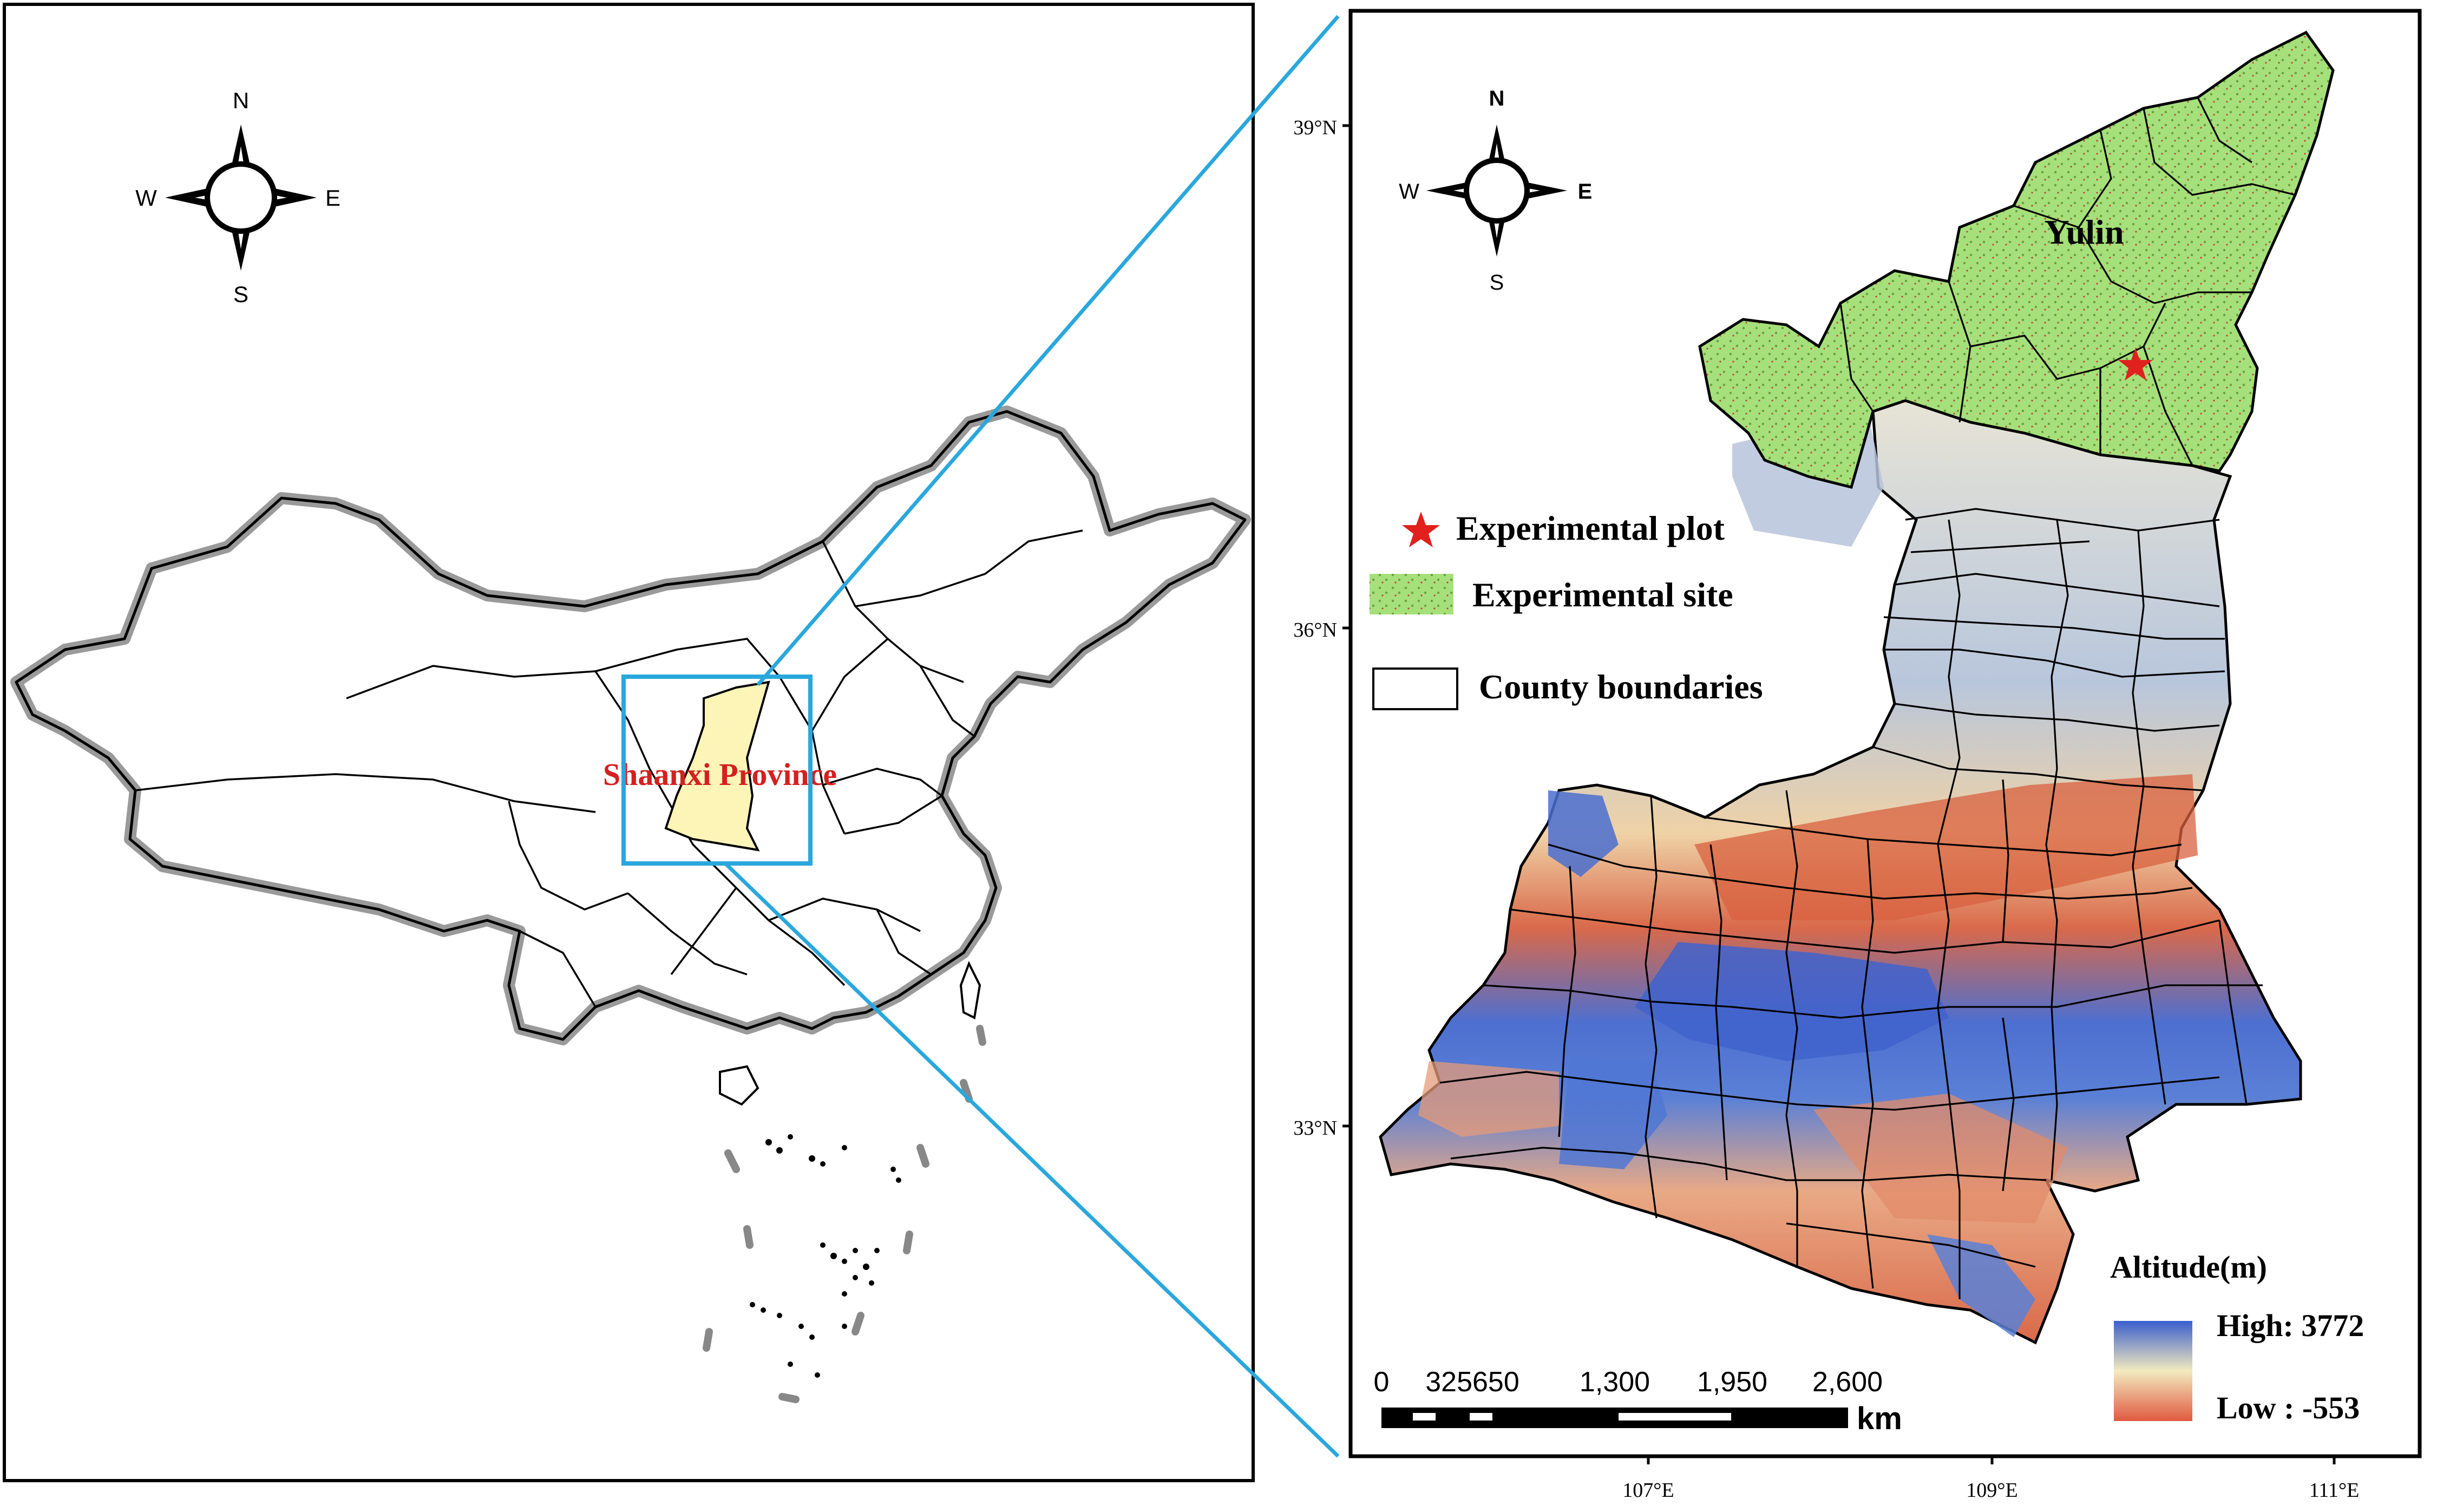  Describe the element at coordinates (1472, 1382) in the screenshot. I see `scale-label-325650: 325650` at that location.